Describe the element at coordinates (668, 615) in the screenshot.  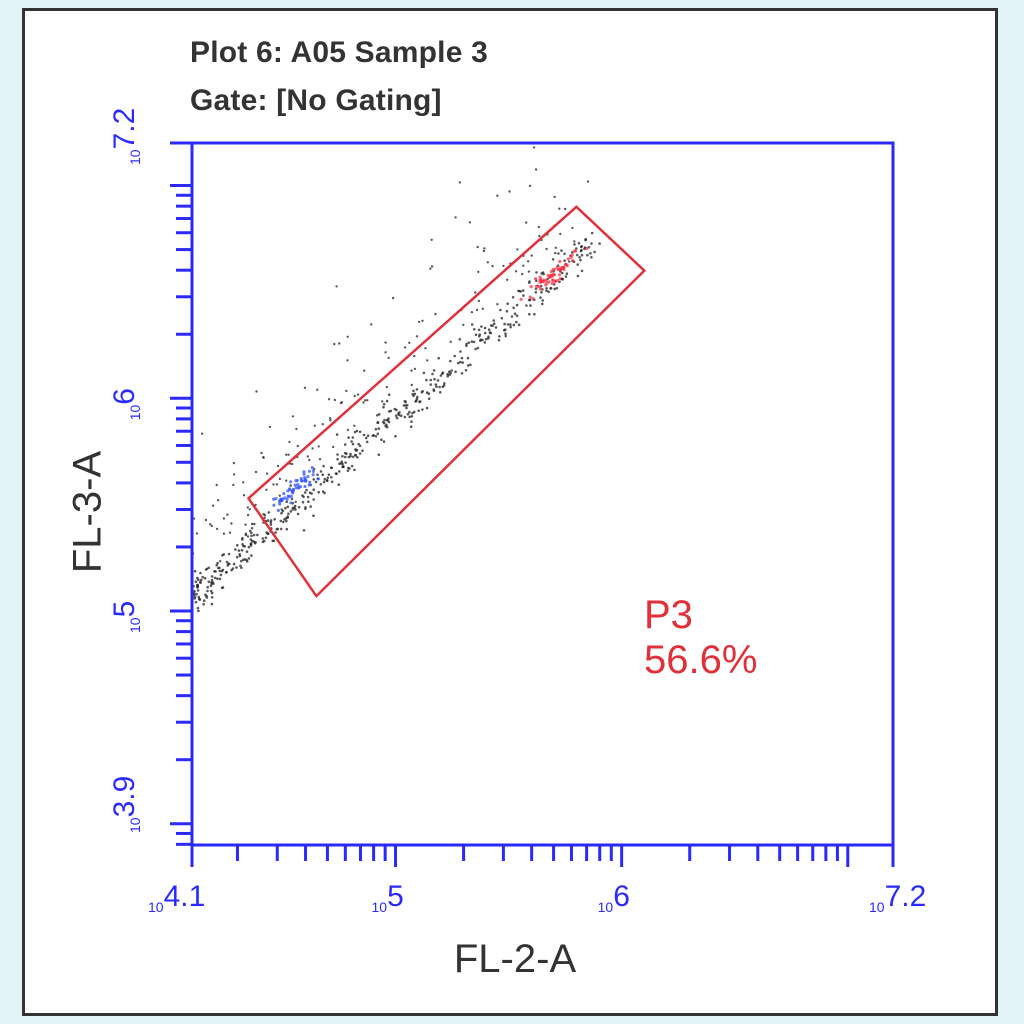
I see `gate-name-label: P3` at that location.